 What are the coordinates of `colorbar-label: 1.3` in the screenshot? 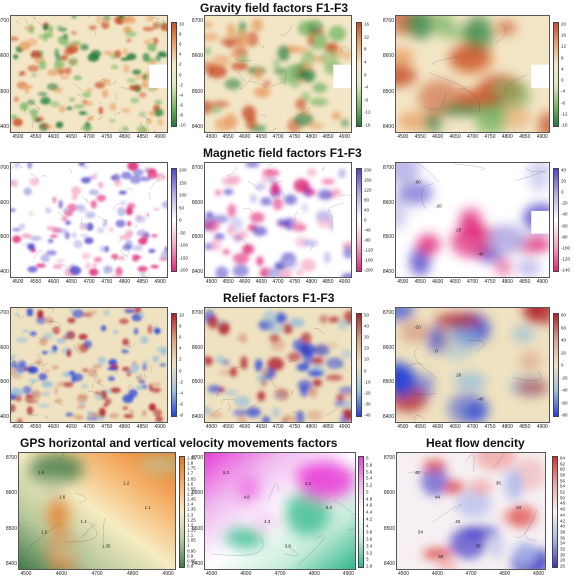 It's located at (190, 515).